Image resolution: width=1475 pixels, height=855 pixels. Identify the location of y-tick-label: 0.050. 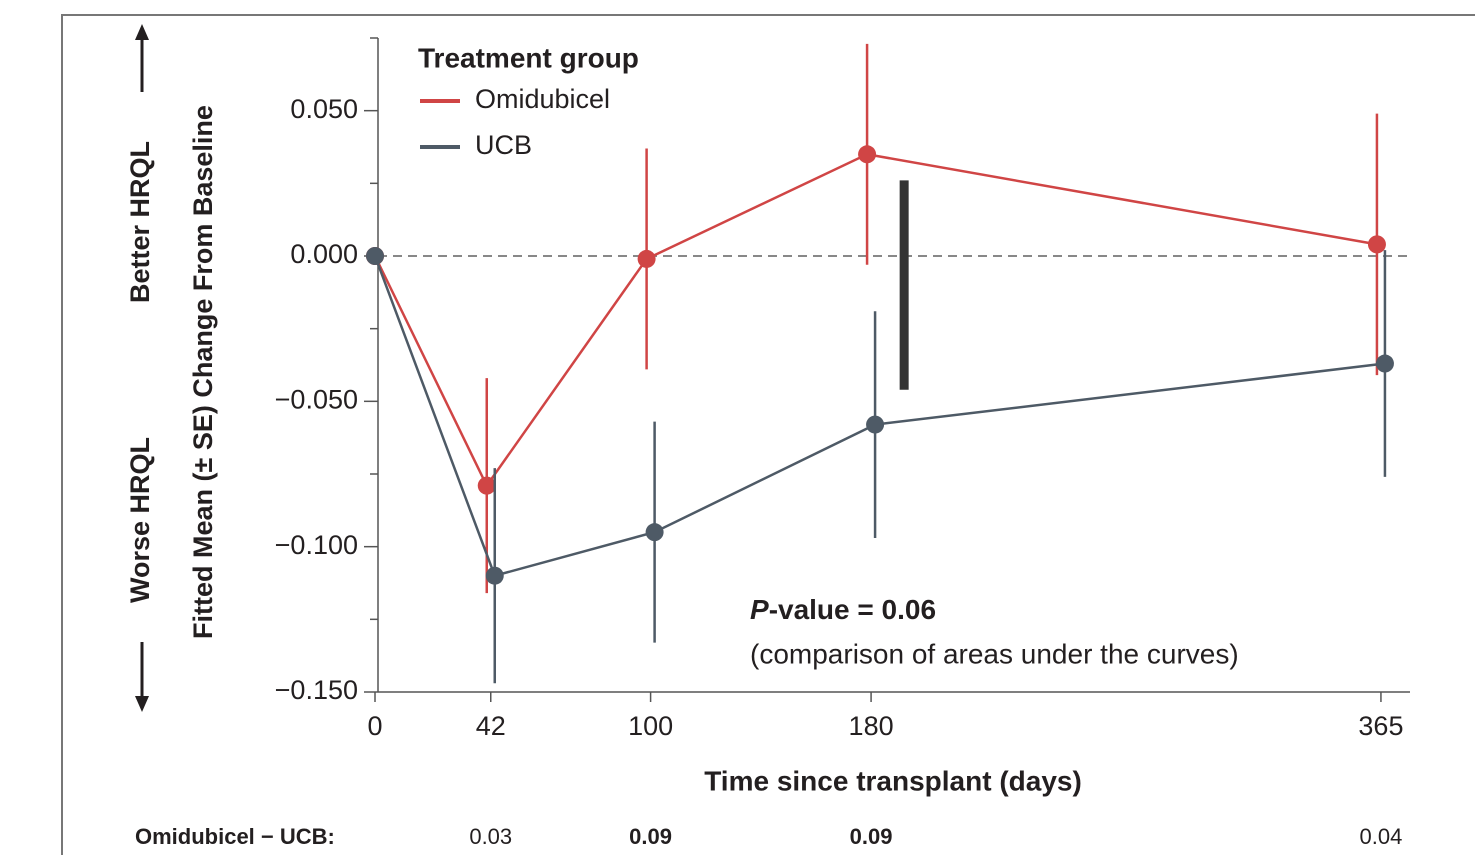
(324, 109).